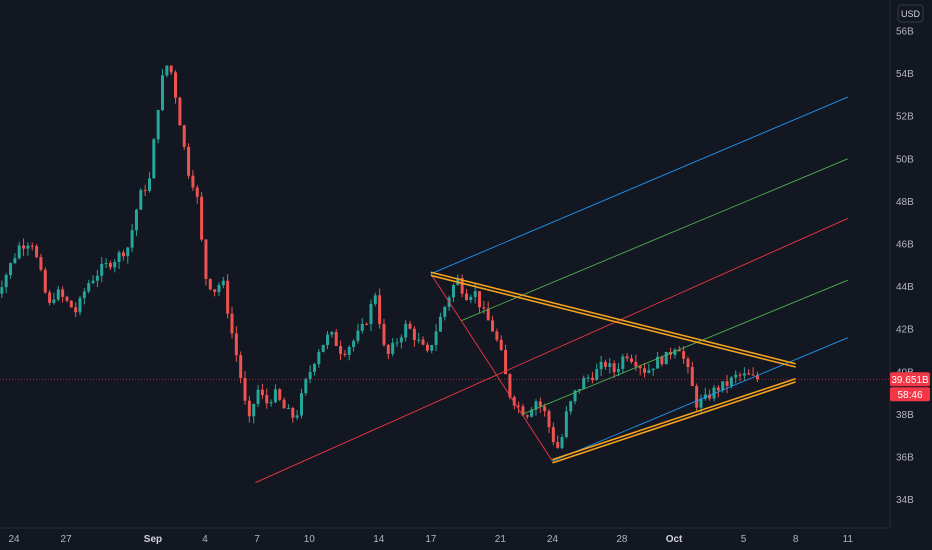 The width and height of the screenshot is (932, 550). What do you see at coordinates (501, 539) in the screenshot?
I see `x-tick-label: 21` at bounding box center [501, 539].